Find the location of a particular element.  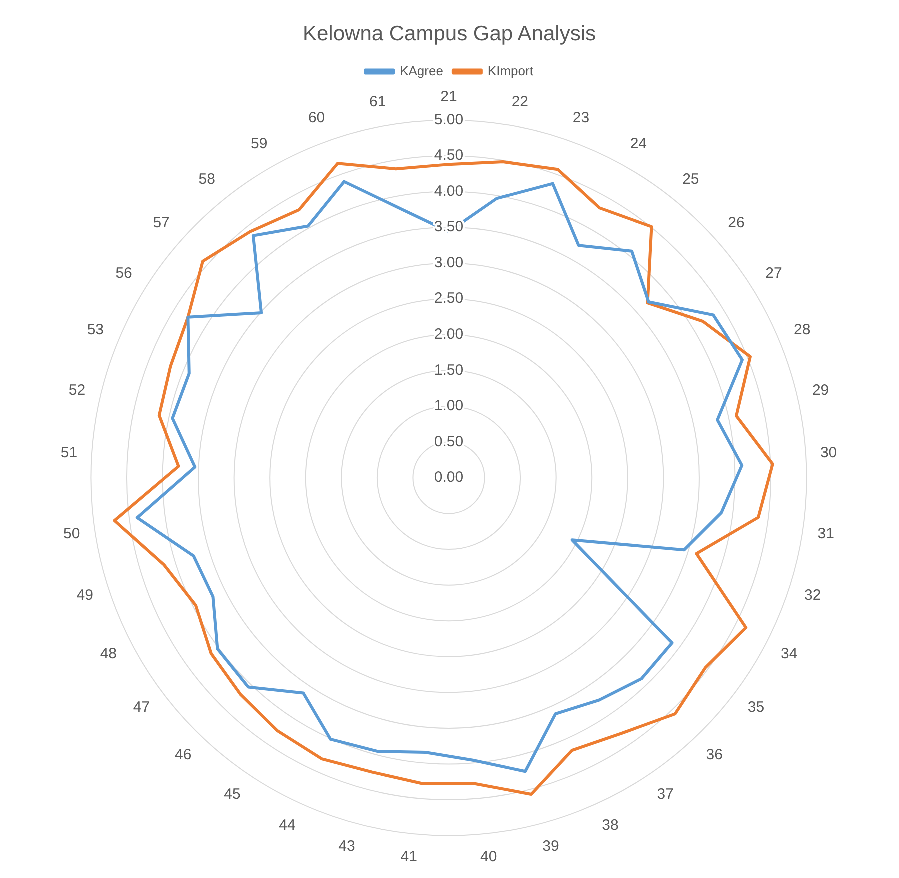

spoke-label: 61 is located at coordinates (377, 102).